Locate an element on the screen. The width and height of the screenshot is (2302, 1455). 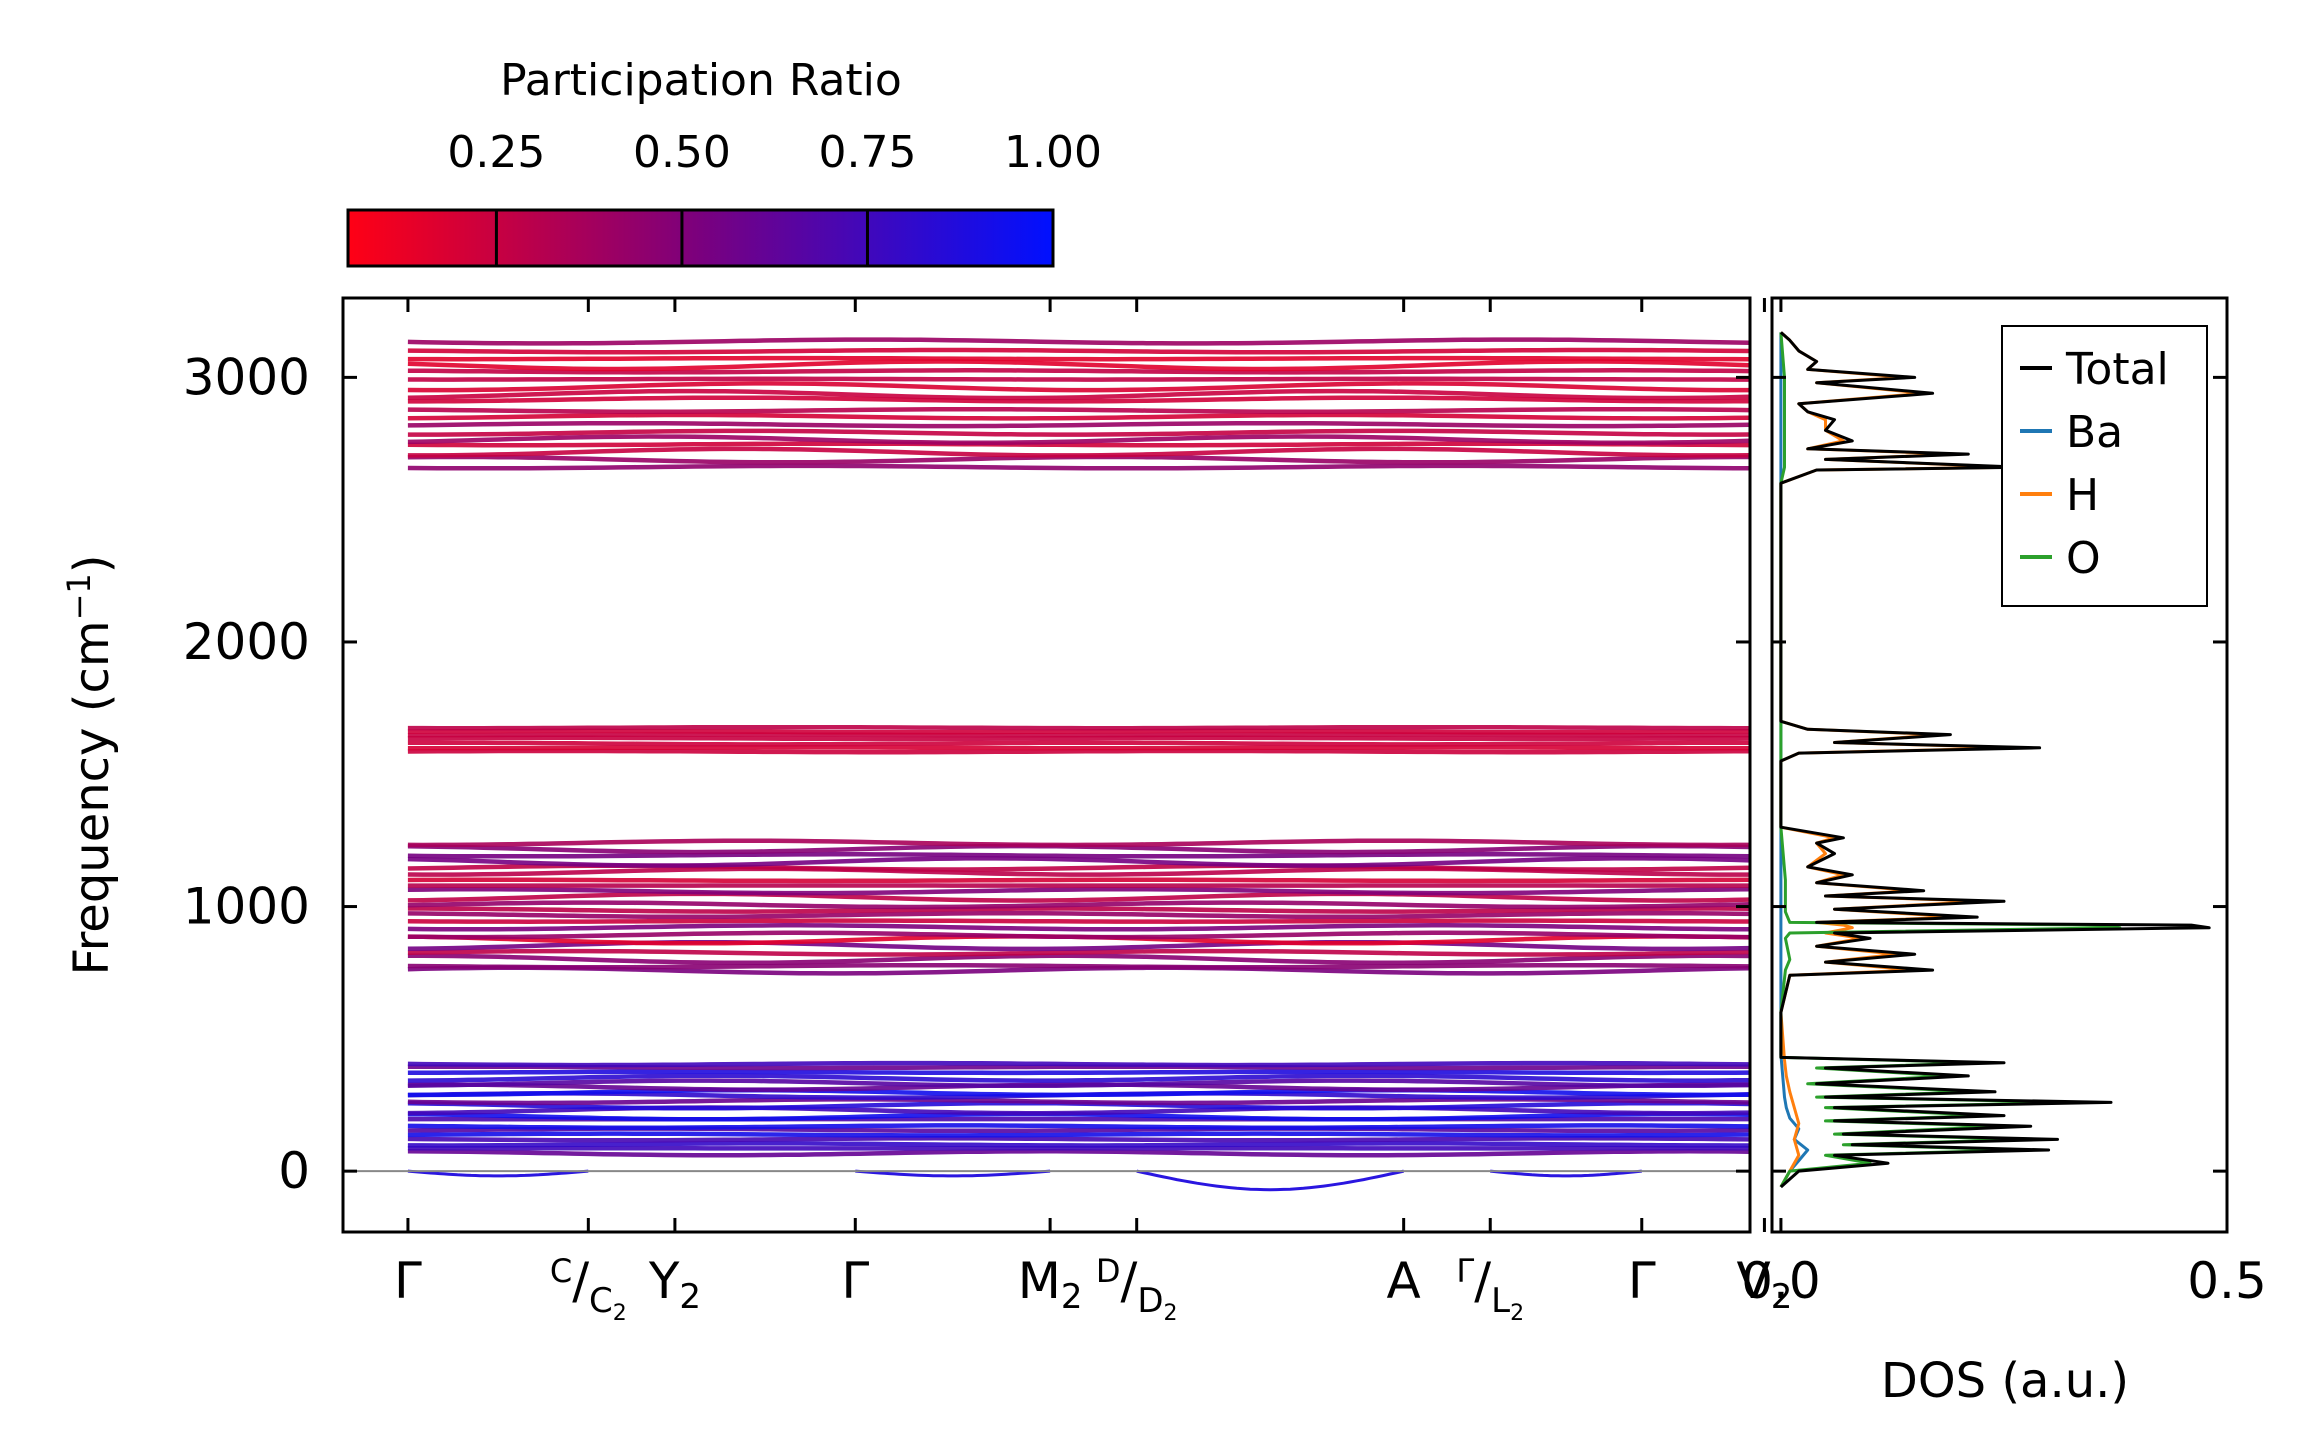
dos-line-ba is located at coordinates (1794, 760).